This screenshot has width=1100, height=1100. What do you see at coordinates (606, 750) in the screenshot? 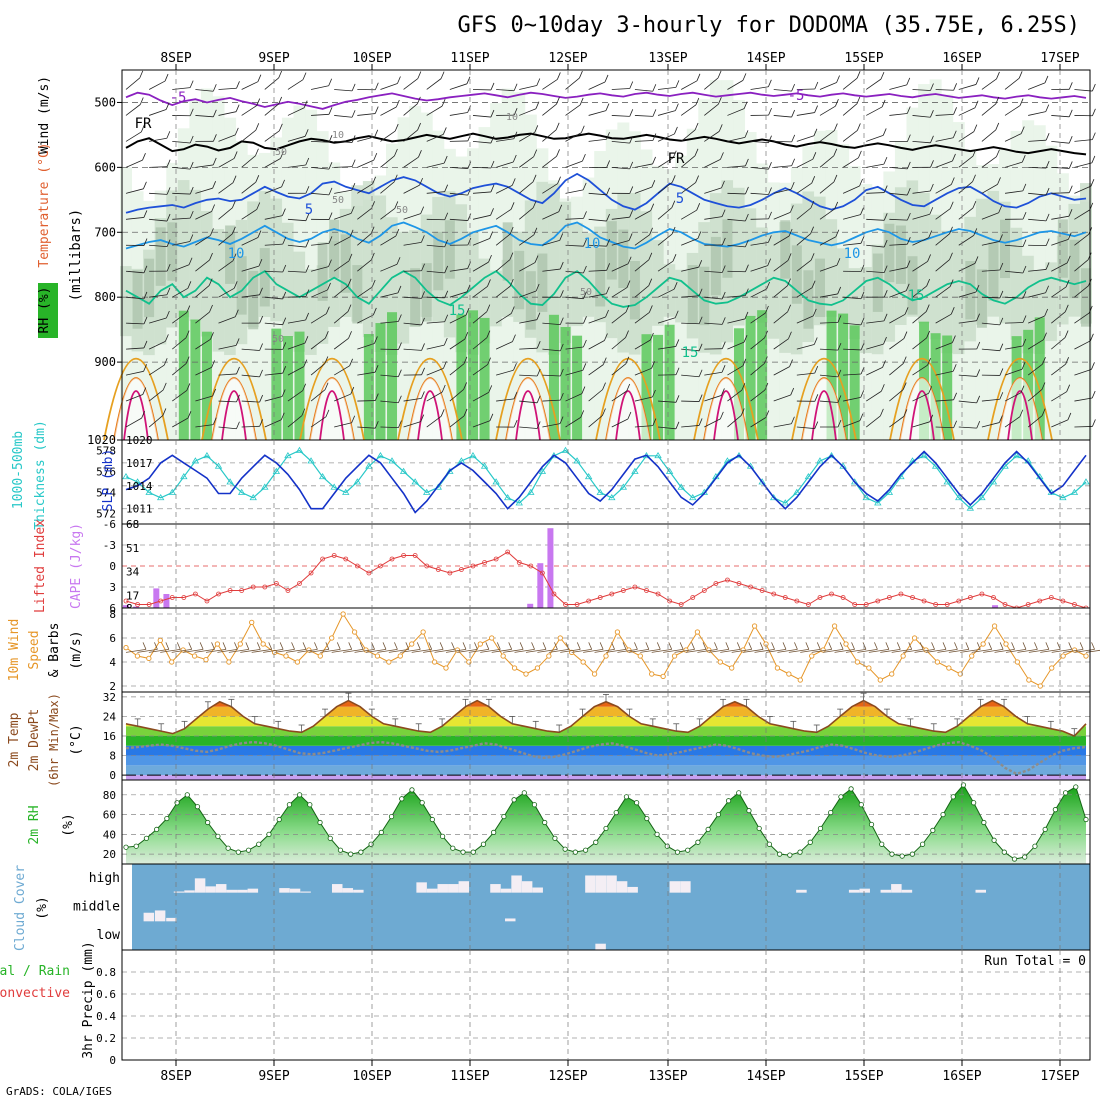
I see `temp-band` at bounding box center [606, 750].